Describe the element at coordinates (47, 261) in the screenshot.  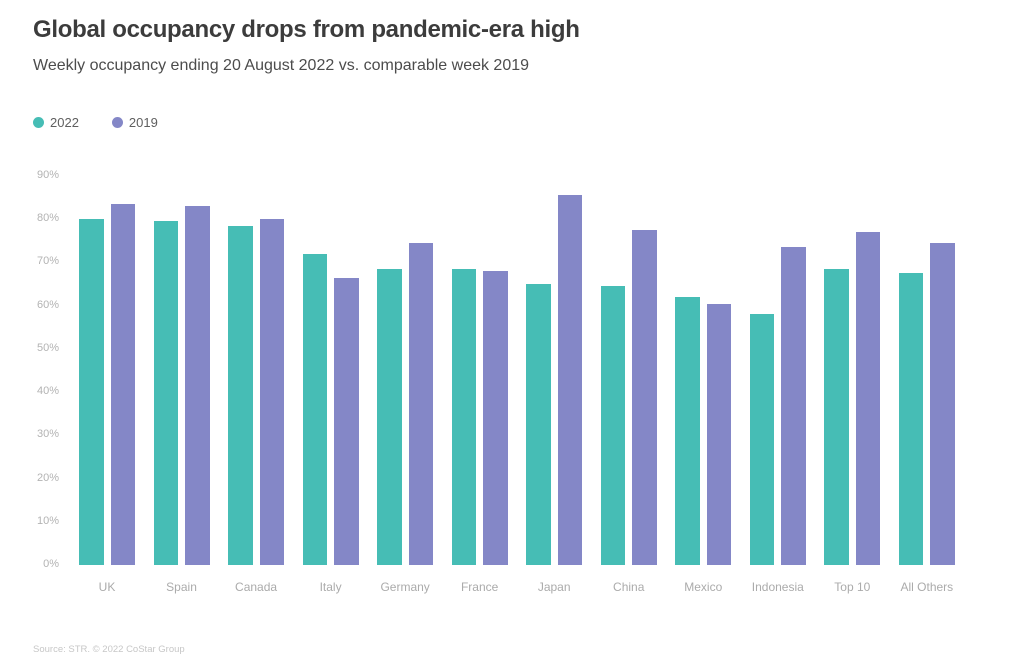
I see `y-tick-label: 70%` at that location.